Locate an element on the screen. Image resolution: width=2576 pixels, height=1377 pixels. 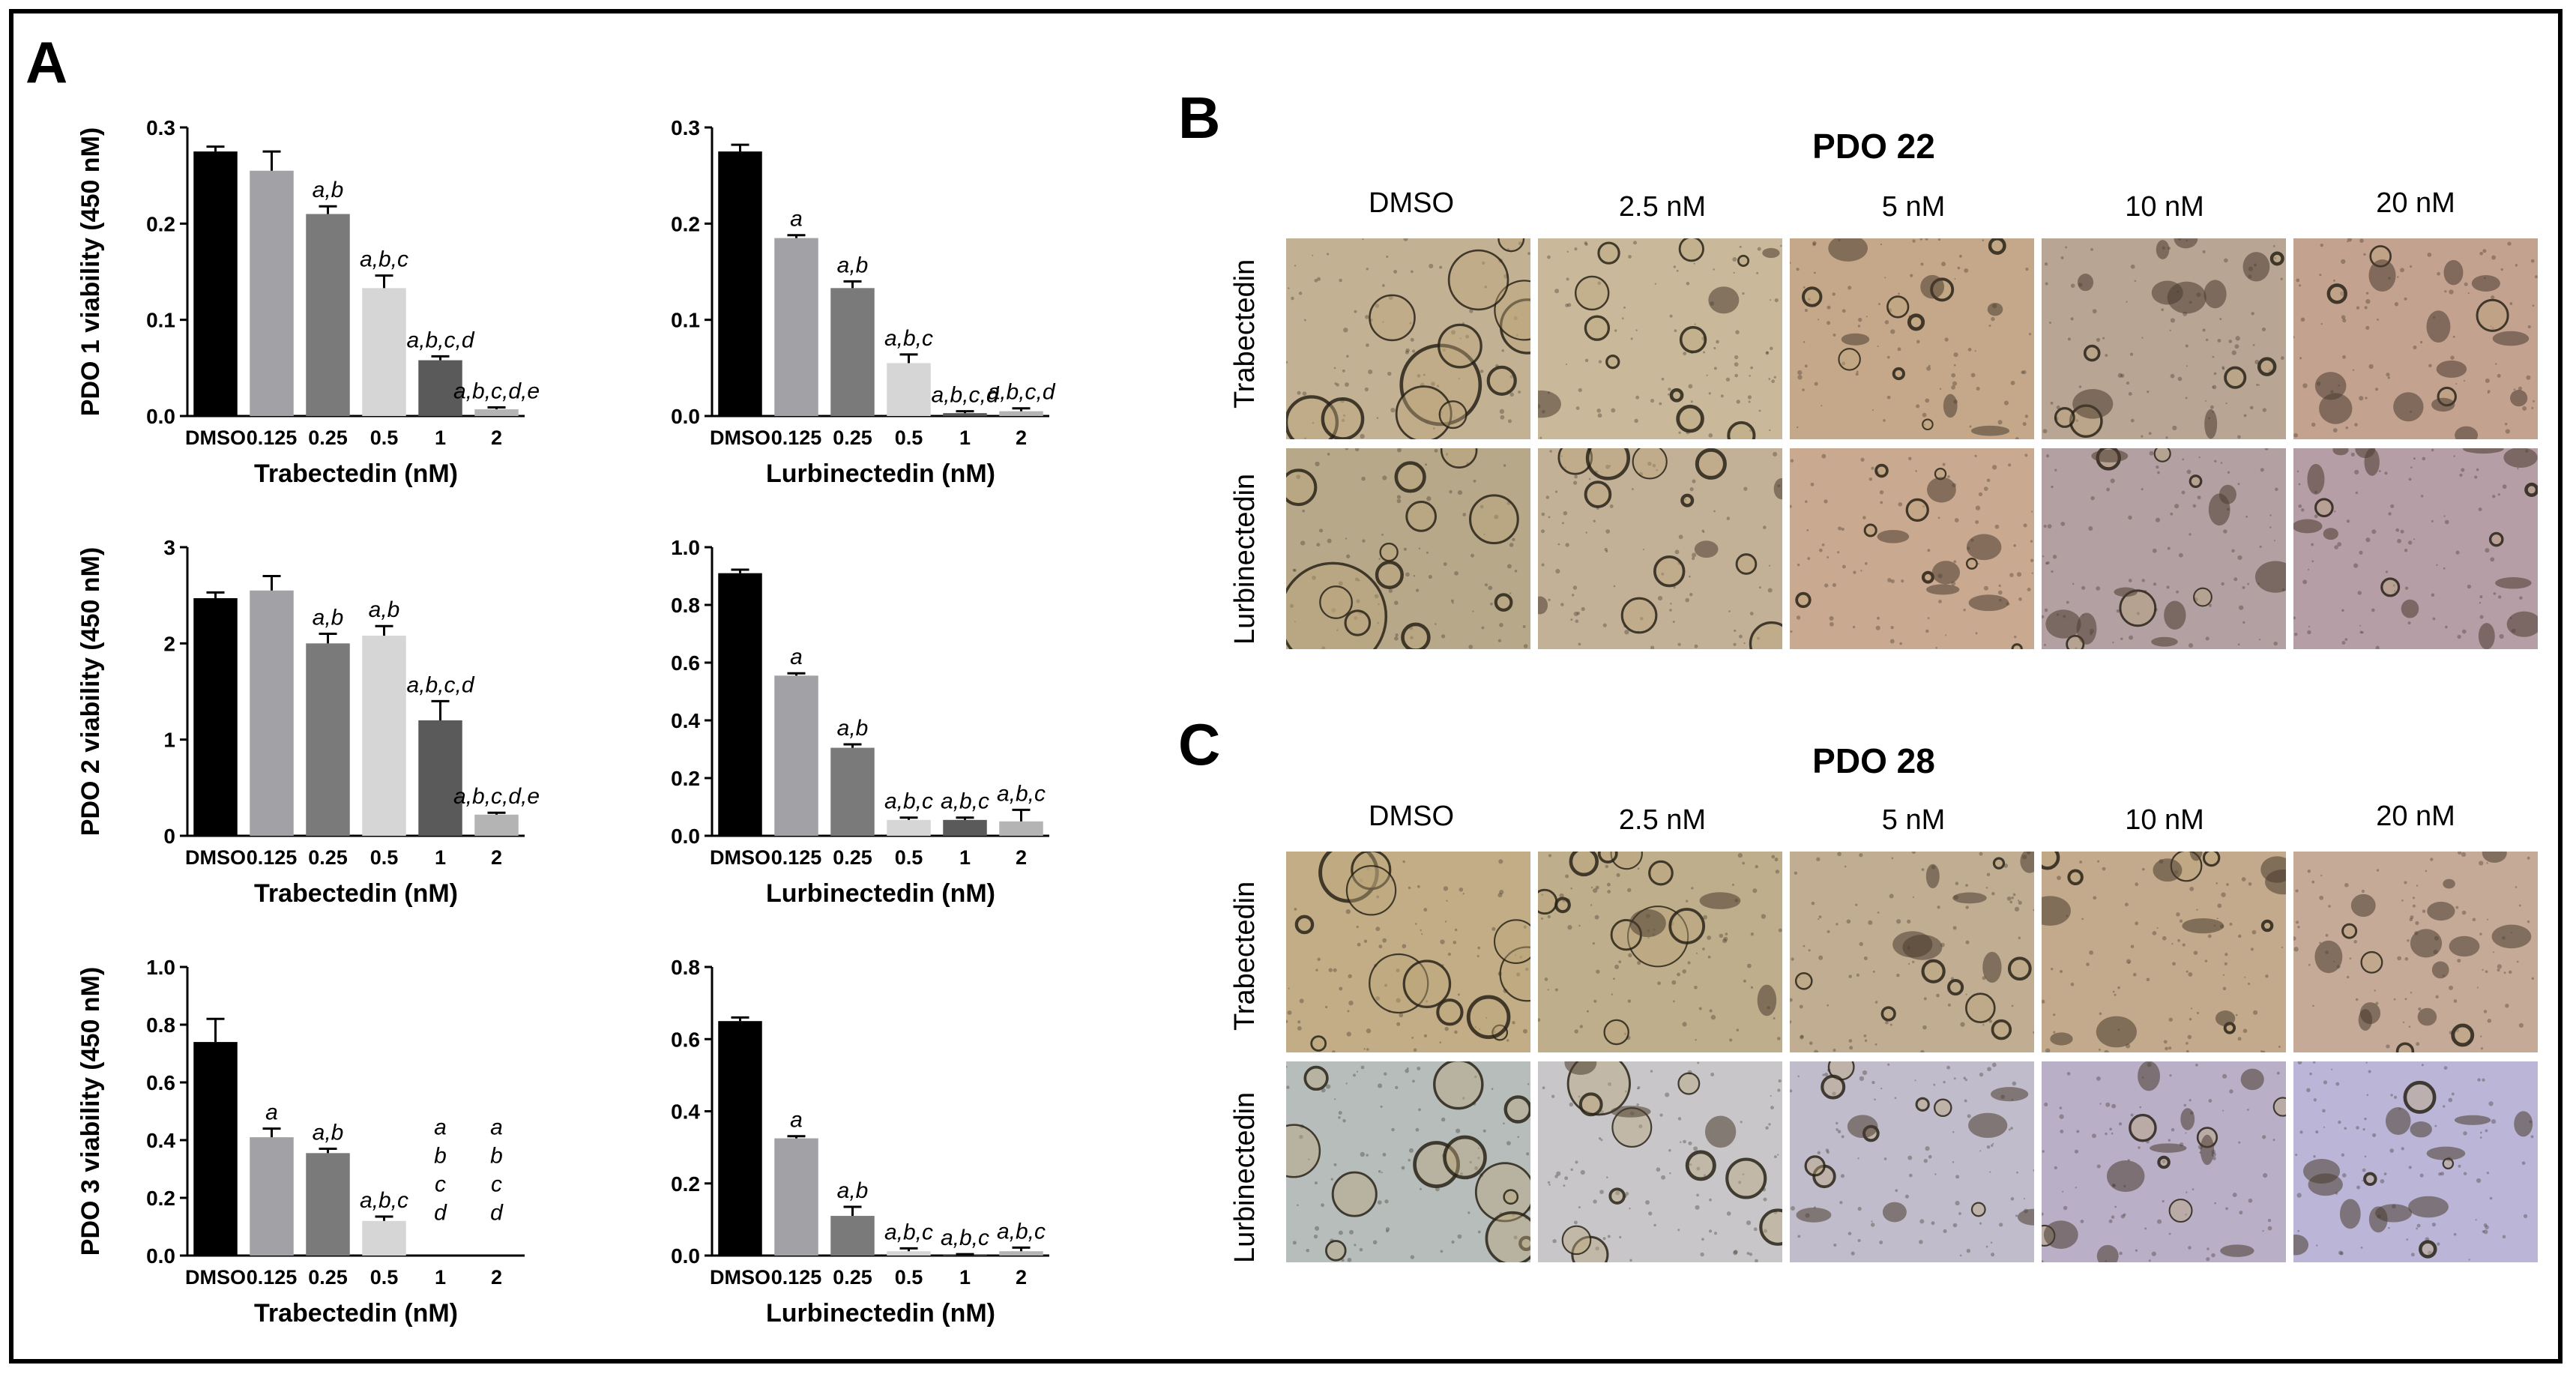
panel-b-col-10nm: 10 nM is located at coordinates (2164, 207).